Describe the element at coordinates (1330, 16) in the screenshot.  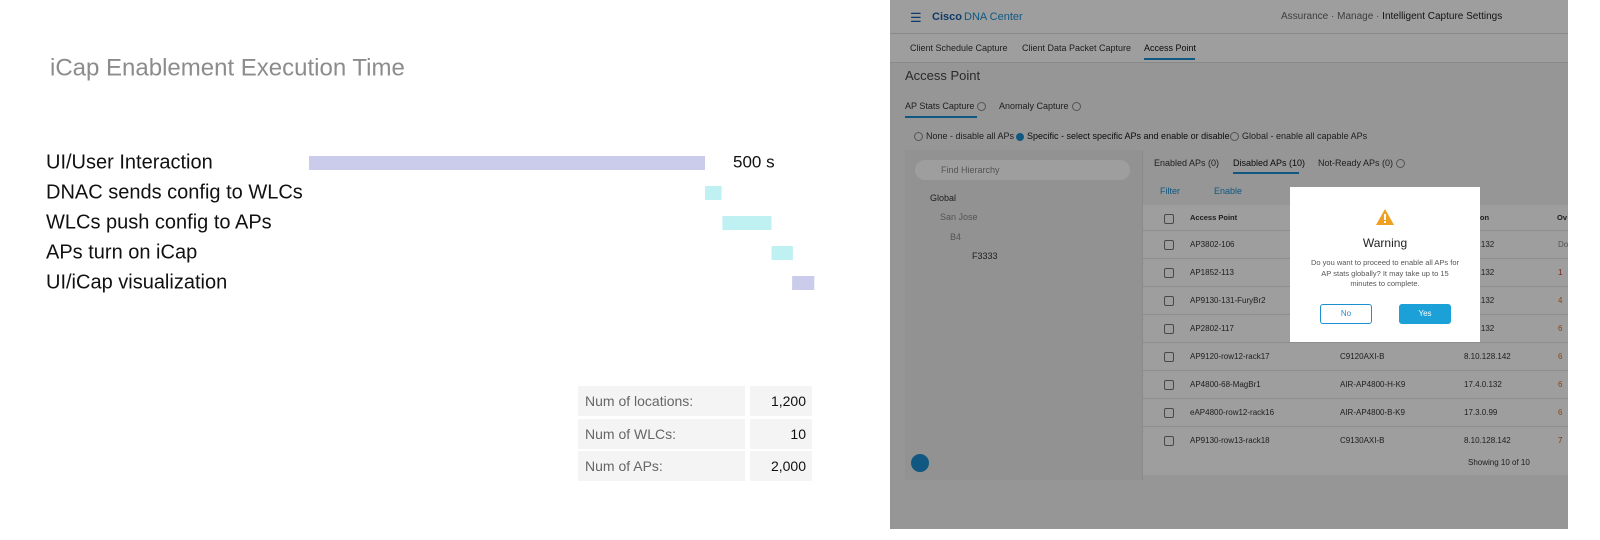
I see `breadcrumb-path: Assurance · Manage ·` at that location.